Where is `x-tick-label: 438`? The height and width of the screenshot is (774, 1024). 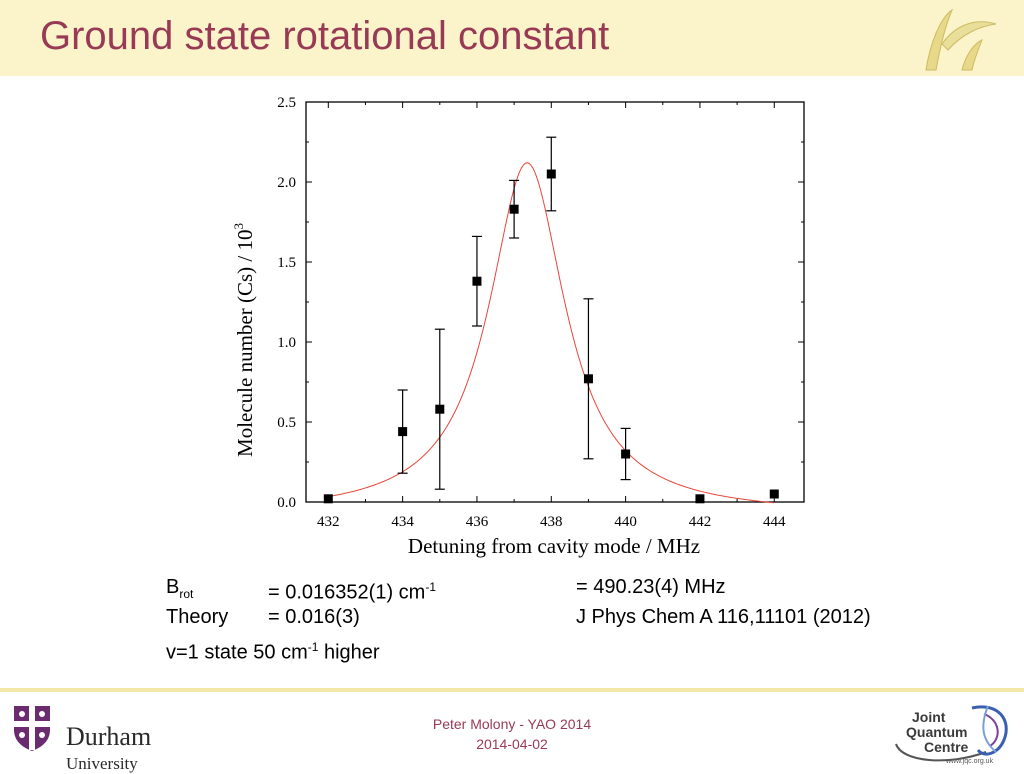 x-tick-label: 438 is located at coordinates (551, 522).